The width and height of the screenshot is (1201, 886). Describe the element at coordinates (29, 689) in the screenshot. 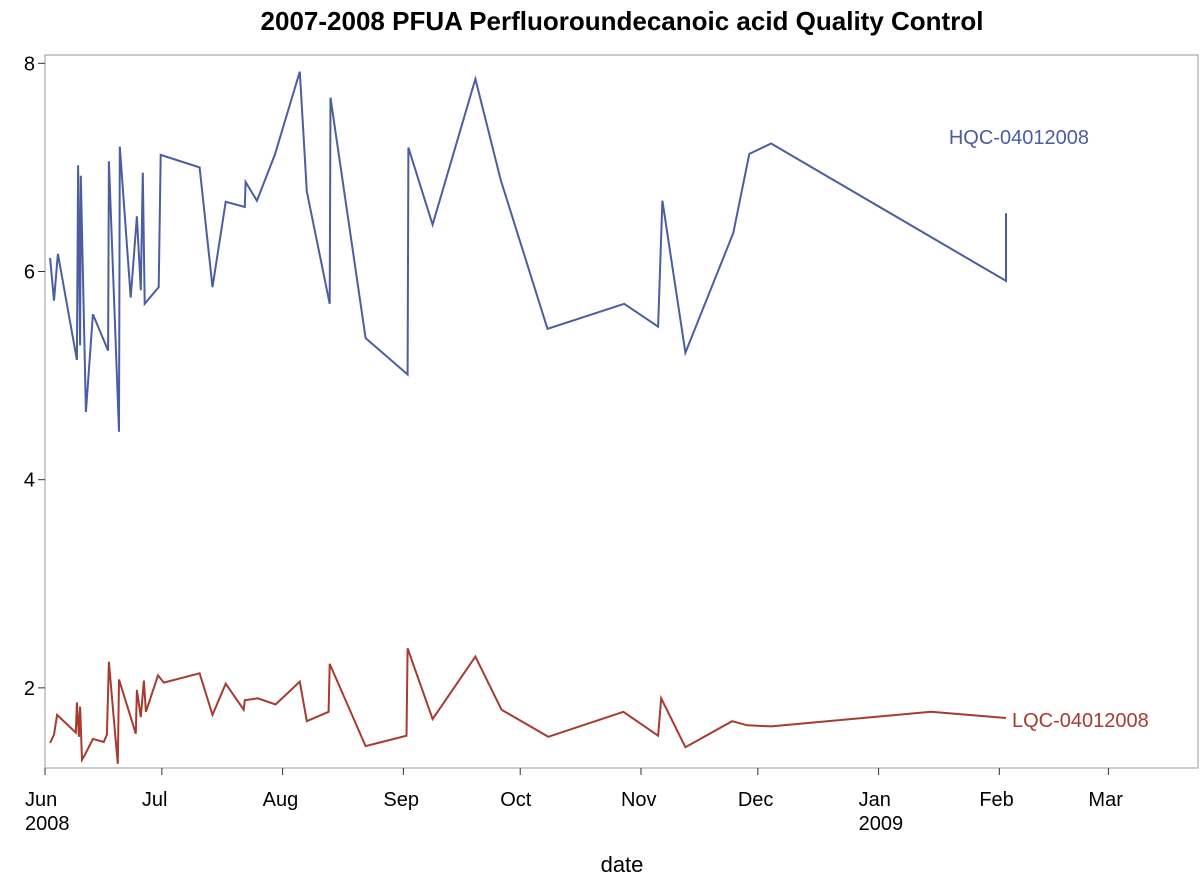

I see `y-tick-label: 2` at that location.